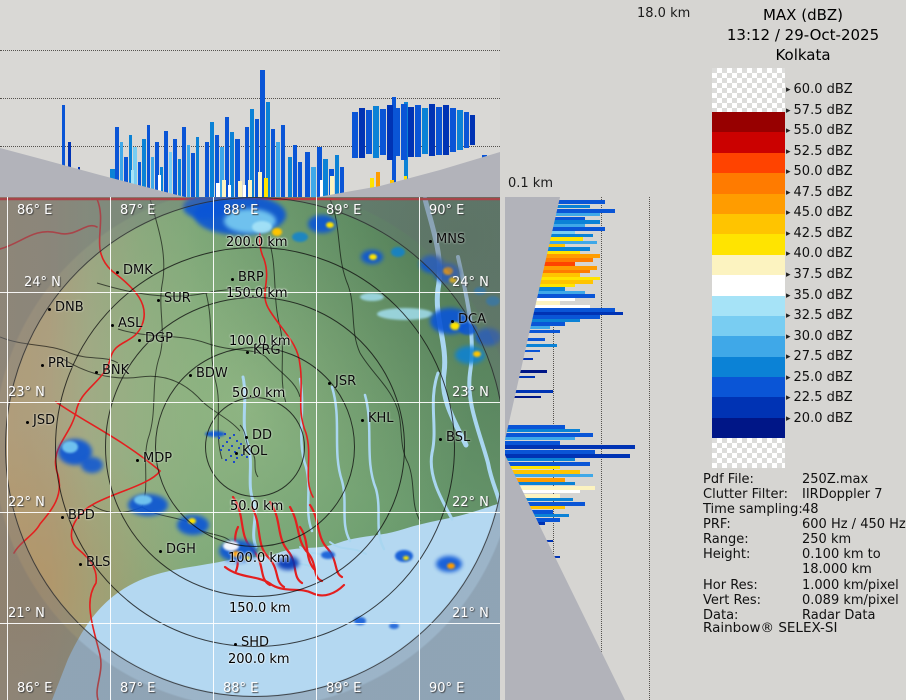  I want to click on city-label: DCA, so click(472, 319).